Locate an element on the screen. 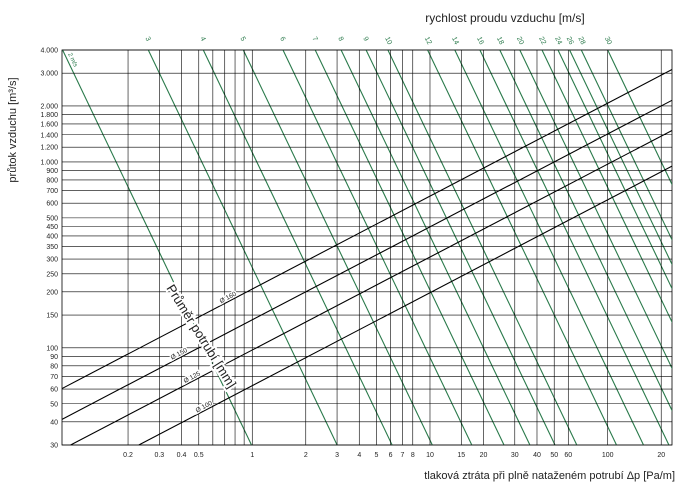 The width and height of the screenshot is (677, 485). x-tick-label: 0.3 is located at coordinates (159, 455).